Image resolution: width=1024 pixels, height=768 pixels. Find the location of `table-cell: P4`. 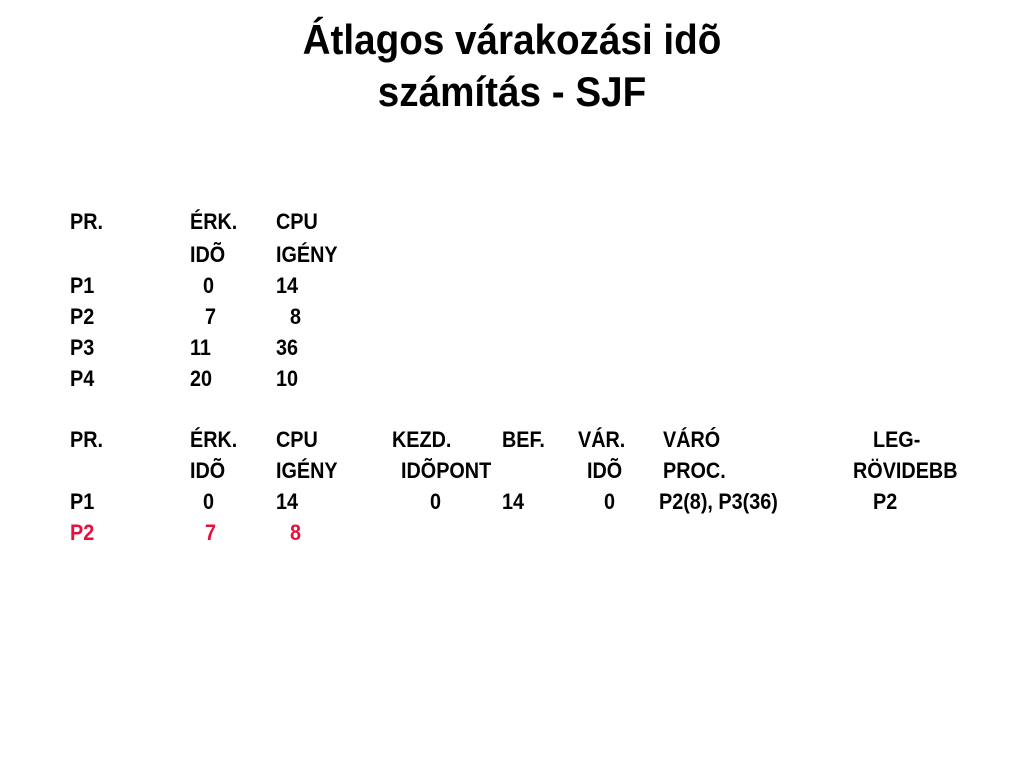

table-cell: P4 is located at coordinates (82, 378).